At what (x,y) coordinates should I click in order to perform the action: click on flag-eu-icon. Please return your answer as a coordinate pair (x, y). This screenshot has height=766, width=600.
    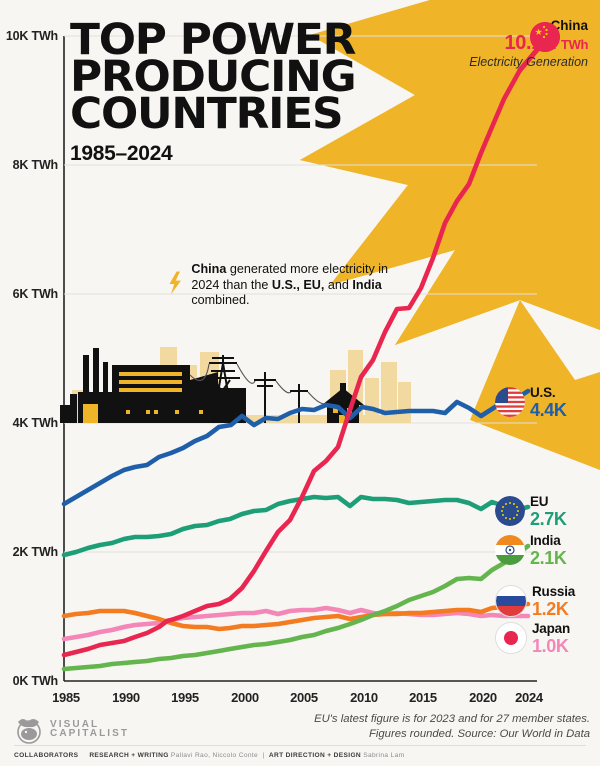
    Looking at the image, I should click on (510, 511).